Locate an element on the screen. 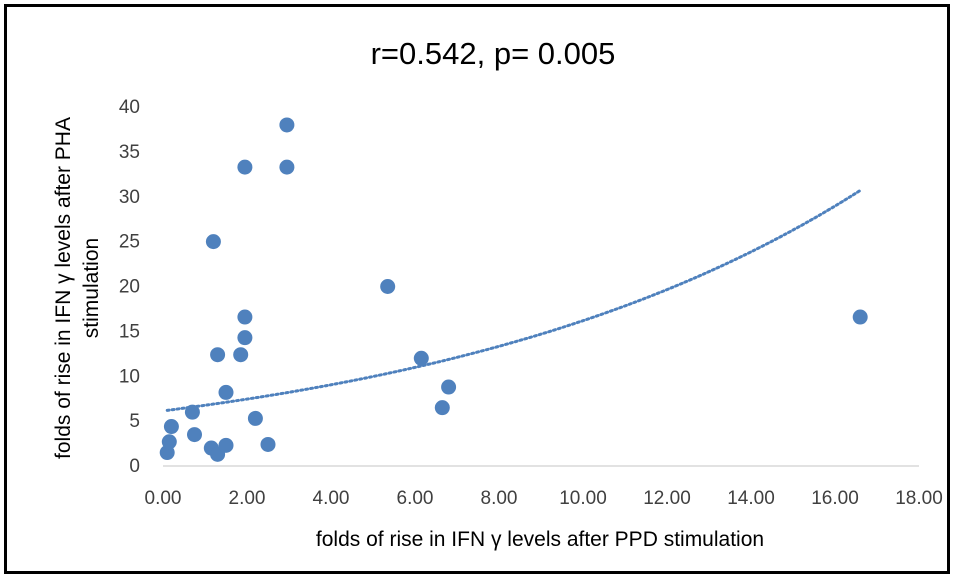 This screenshot has height=580, width=960. y-tick-label: 15 is located at coordinates (129, 331).